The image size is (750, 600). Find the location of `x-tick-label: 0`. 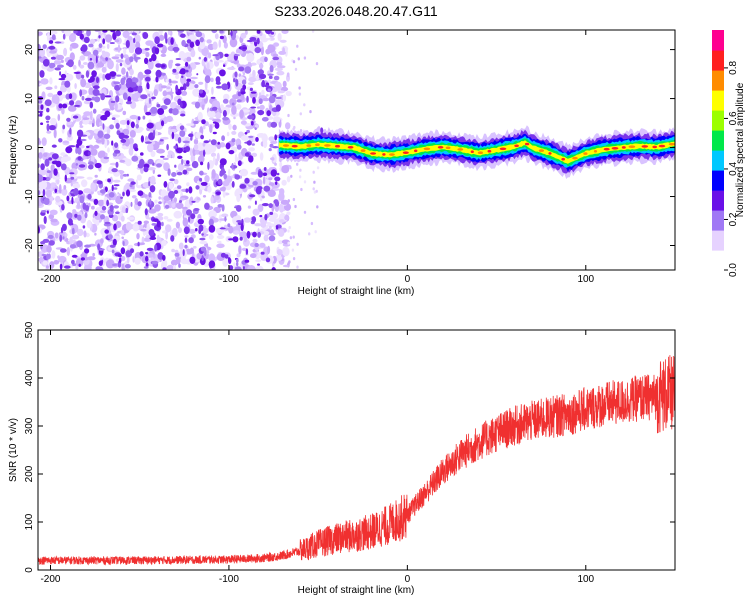

x-tick-label: 0 is located at coordinates (408, 279).